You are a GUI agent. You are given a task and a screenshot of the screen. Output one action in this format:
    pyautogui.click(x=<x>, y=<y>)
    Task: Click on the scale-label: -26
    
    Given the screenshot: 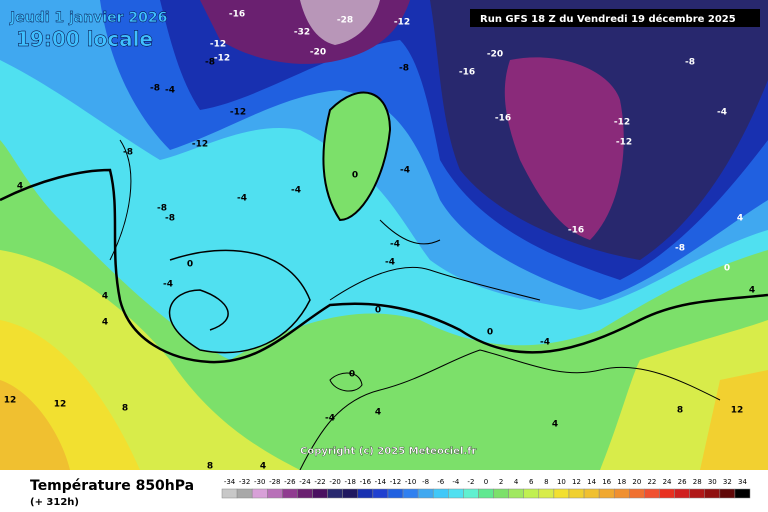 What is the action you would take?
    pyautogui.click(x=290, y=482)
    